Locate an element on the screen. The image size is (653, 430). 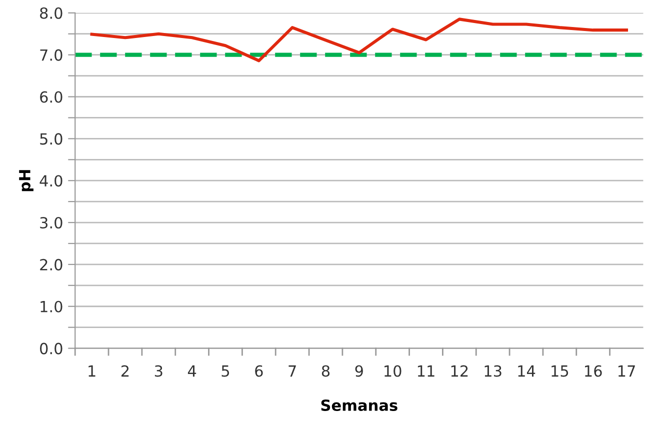
y-tick-label: 0.0 is located at coordinates (51, 348).